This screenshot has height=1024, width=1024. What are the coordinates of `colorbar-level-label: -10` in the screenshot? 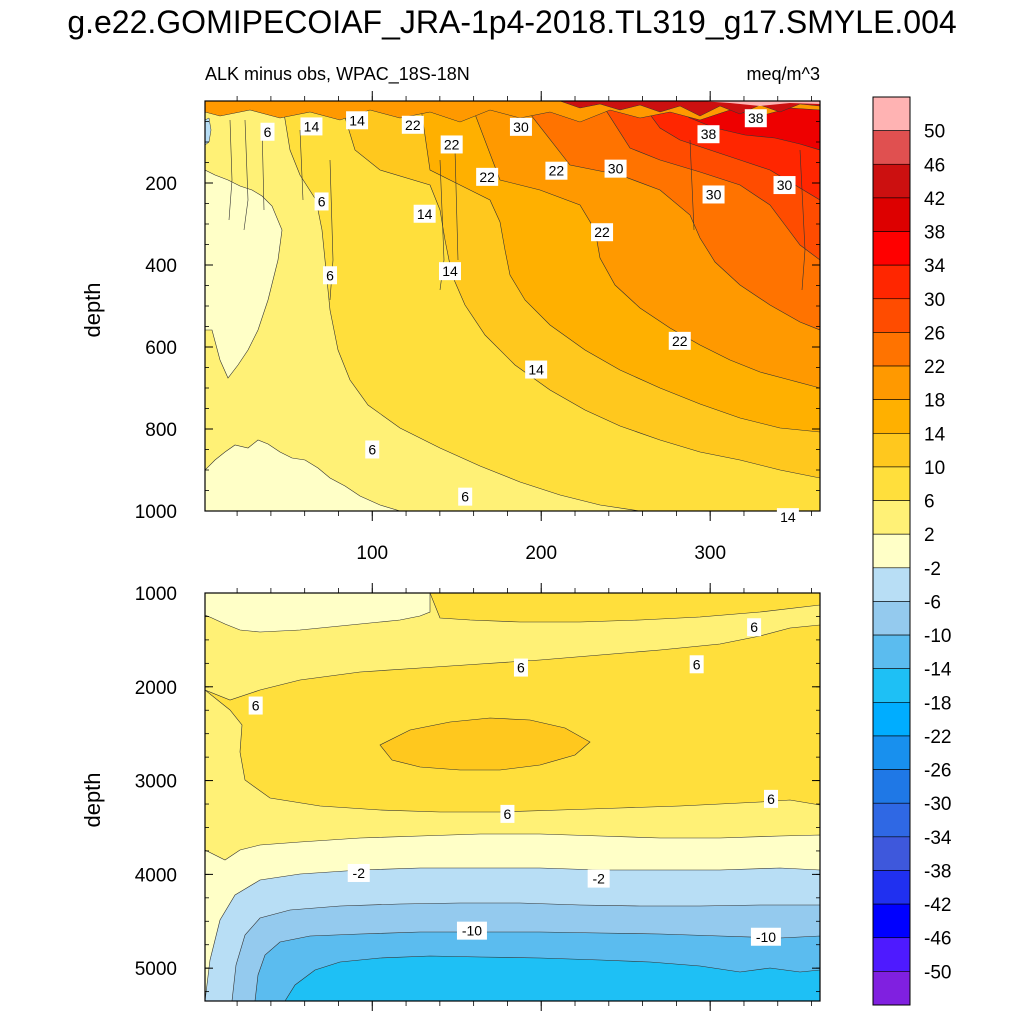 It's located at (937, 636).